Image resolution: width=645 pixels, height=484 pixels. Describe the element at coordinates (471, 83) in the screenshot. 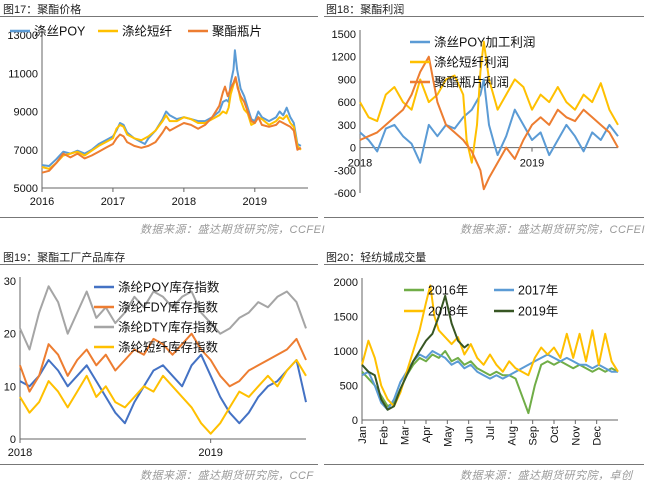

I see `legend-label: 聚酯瓶片利润` at that location.